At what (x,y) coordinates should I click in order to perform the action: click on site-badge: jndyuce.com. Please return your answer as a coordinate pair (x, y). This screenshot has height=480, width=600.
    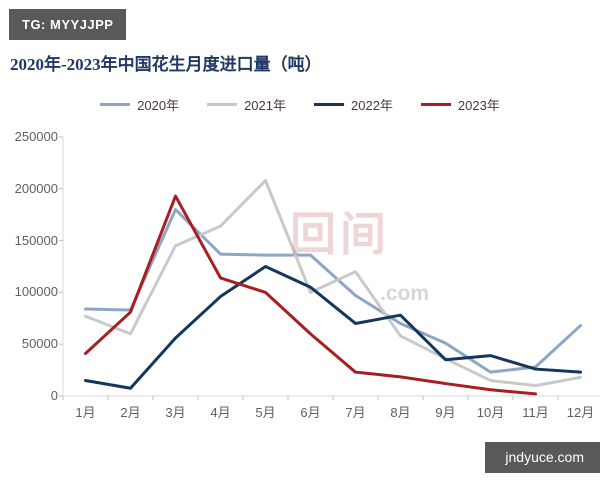
    Looking at the image, I should click on (542, 457).